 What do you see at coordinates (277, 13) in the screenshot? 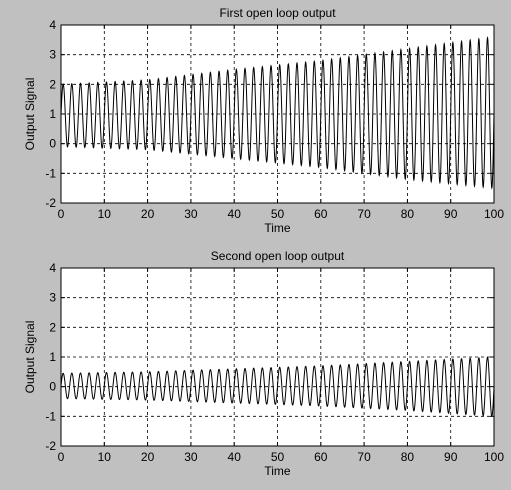
I see `chart-title: First open loop output` at bounding box center [277, 13].